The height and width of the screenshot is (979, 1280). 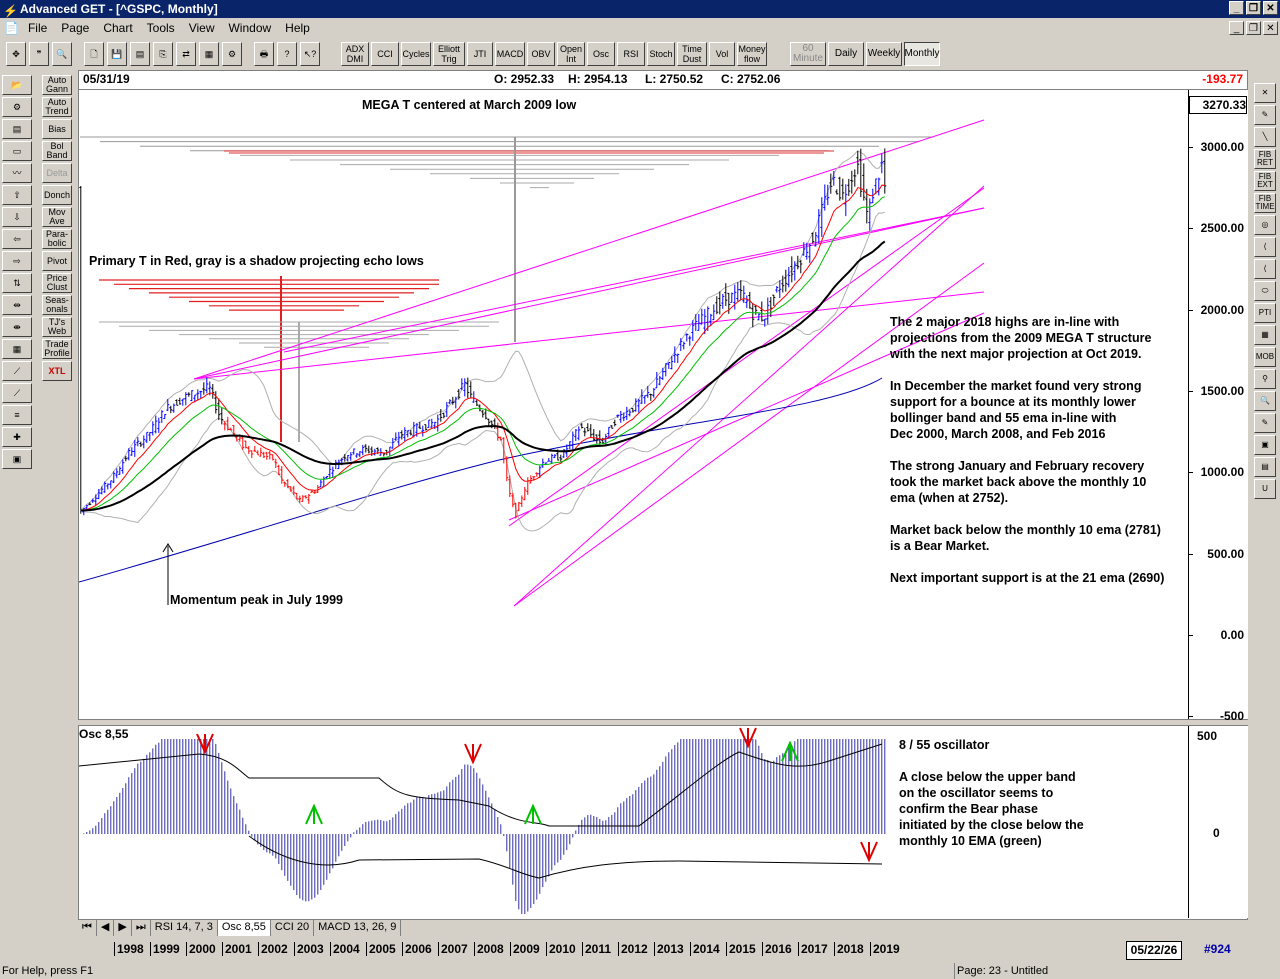 What do you see at coordinates (358, 928) in the screenshot?
I see `tab-3: MACD 13, 26, 9` at bounding box center [358, 928].